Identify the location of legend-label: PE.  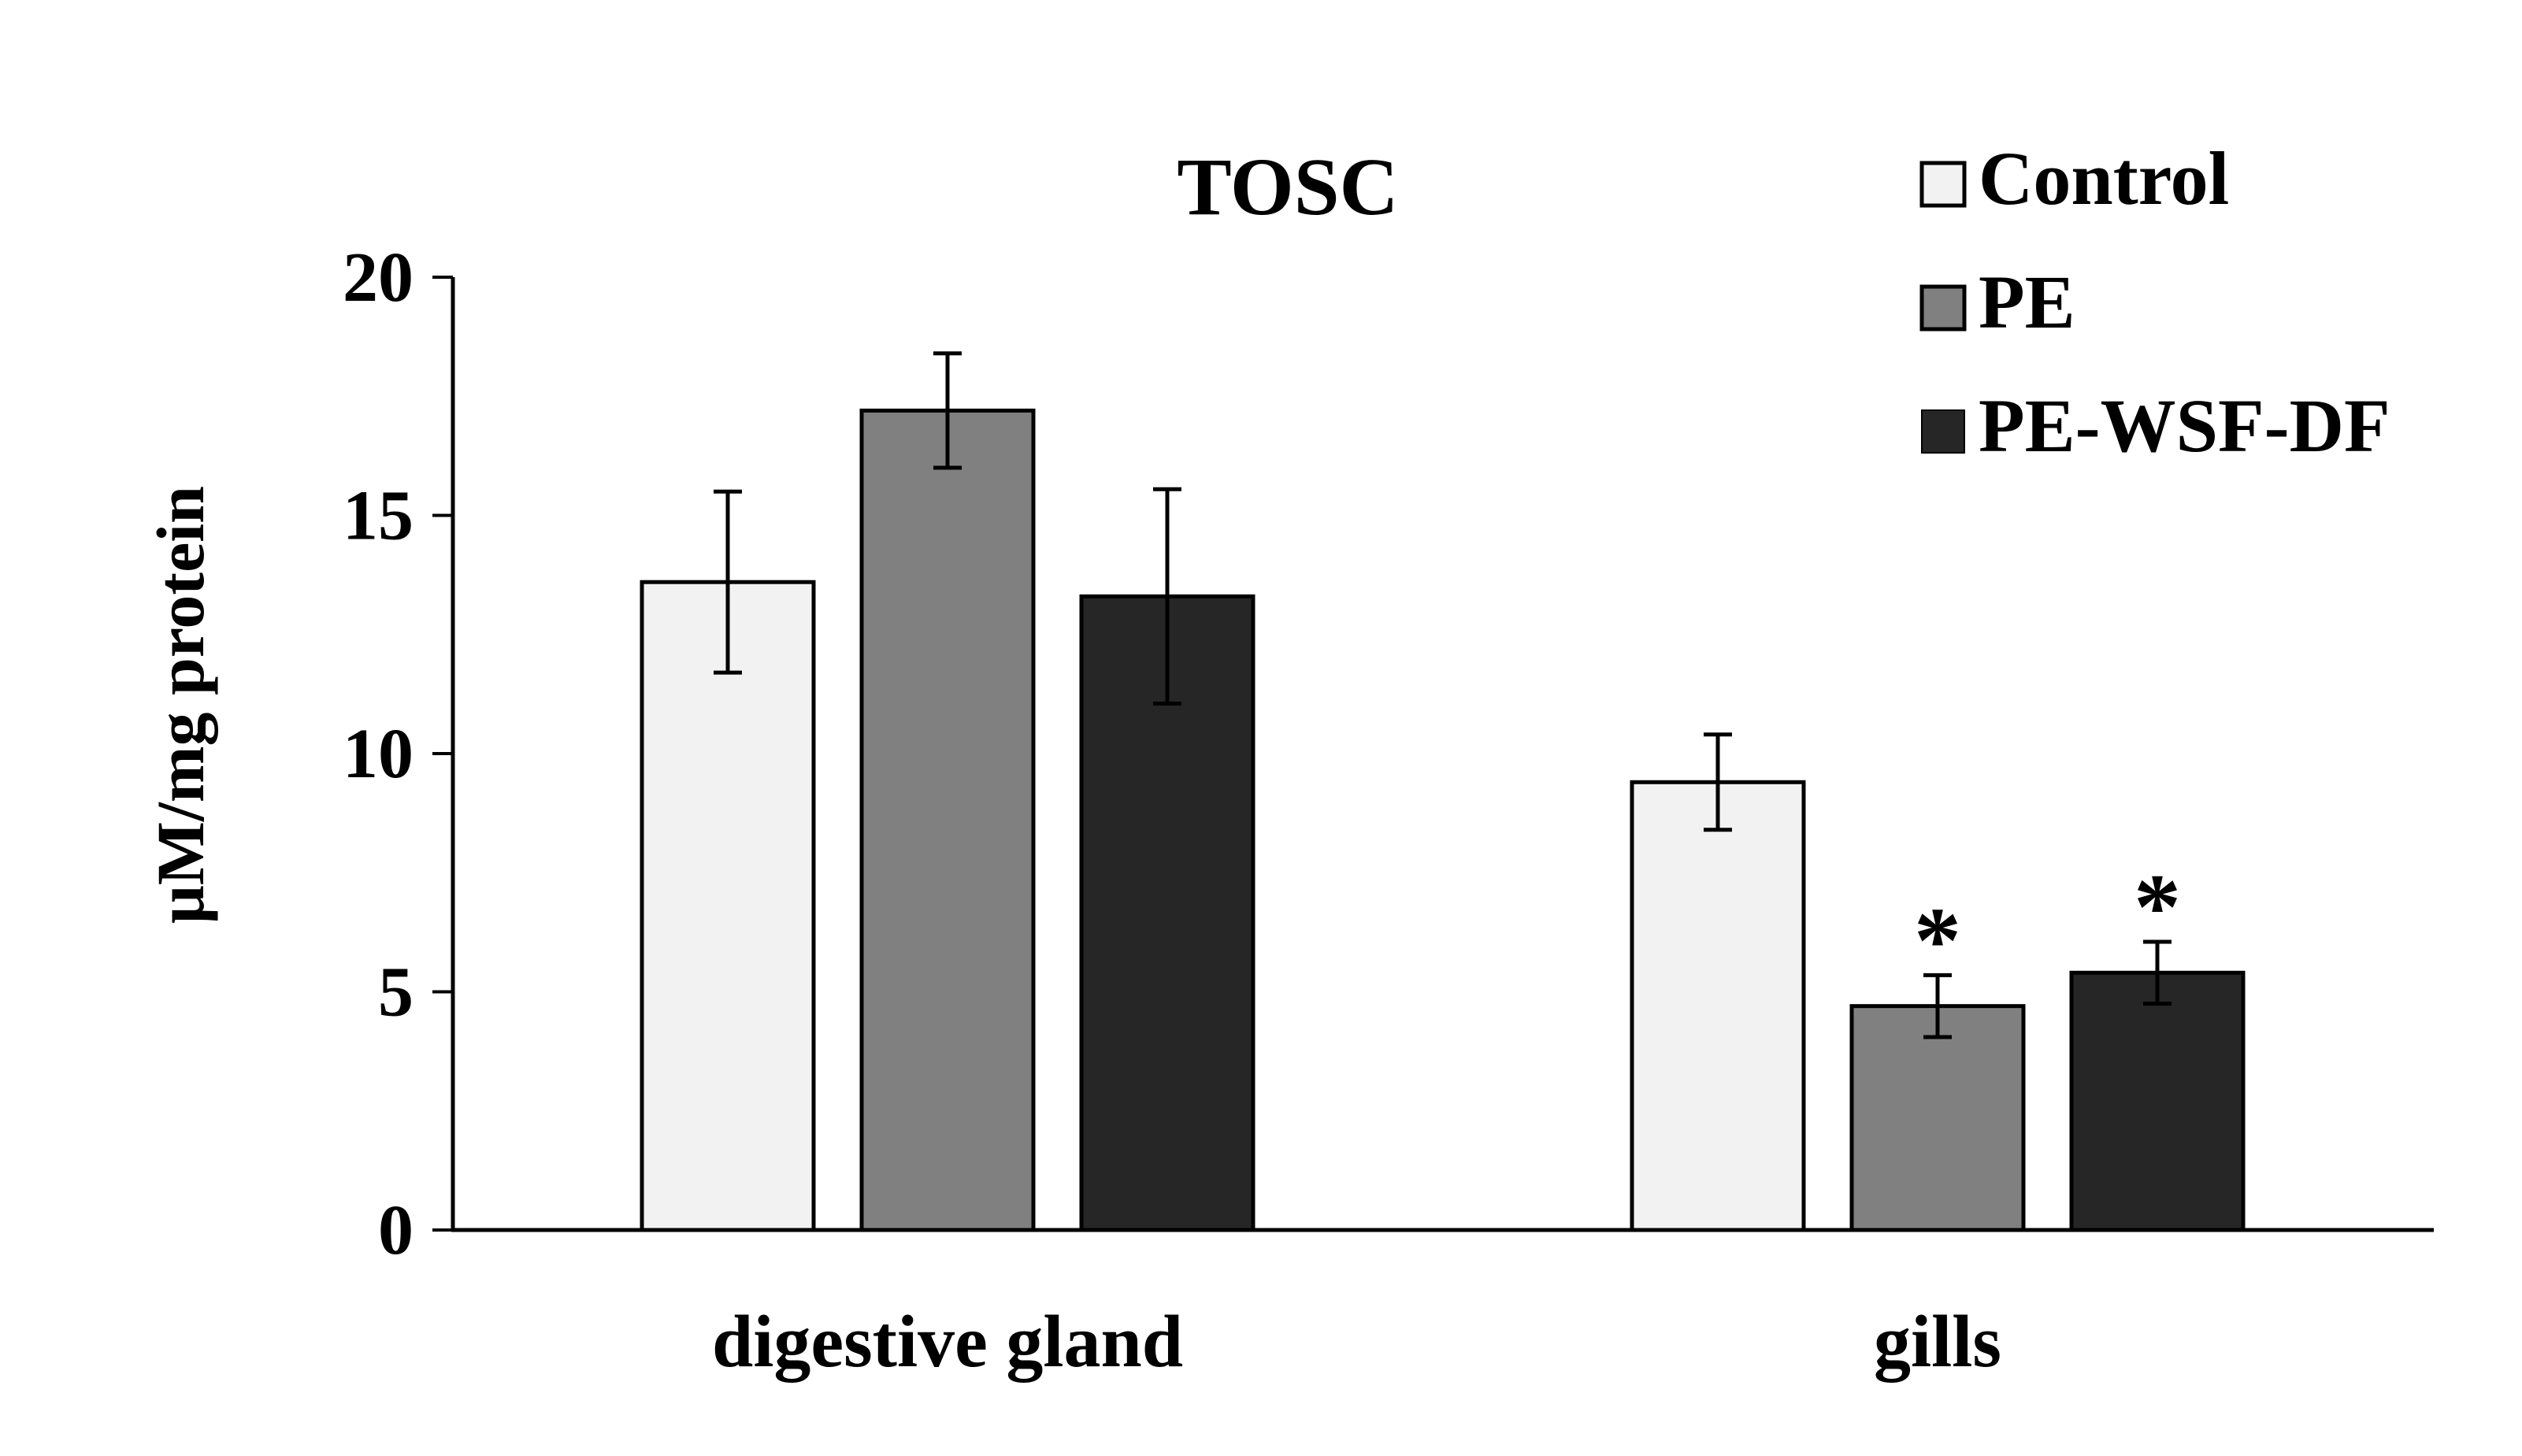
(2027, 302).